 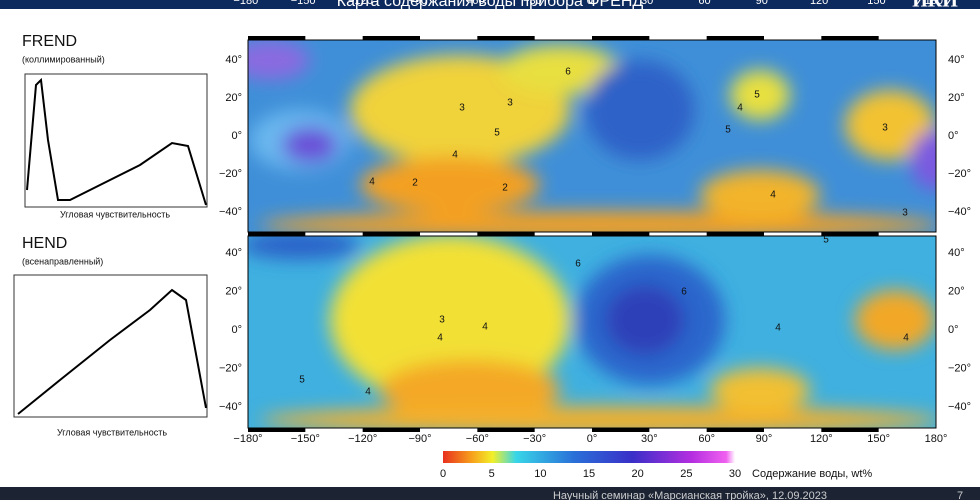 I want to click on footer-bar, so click(x=490, y=493).